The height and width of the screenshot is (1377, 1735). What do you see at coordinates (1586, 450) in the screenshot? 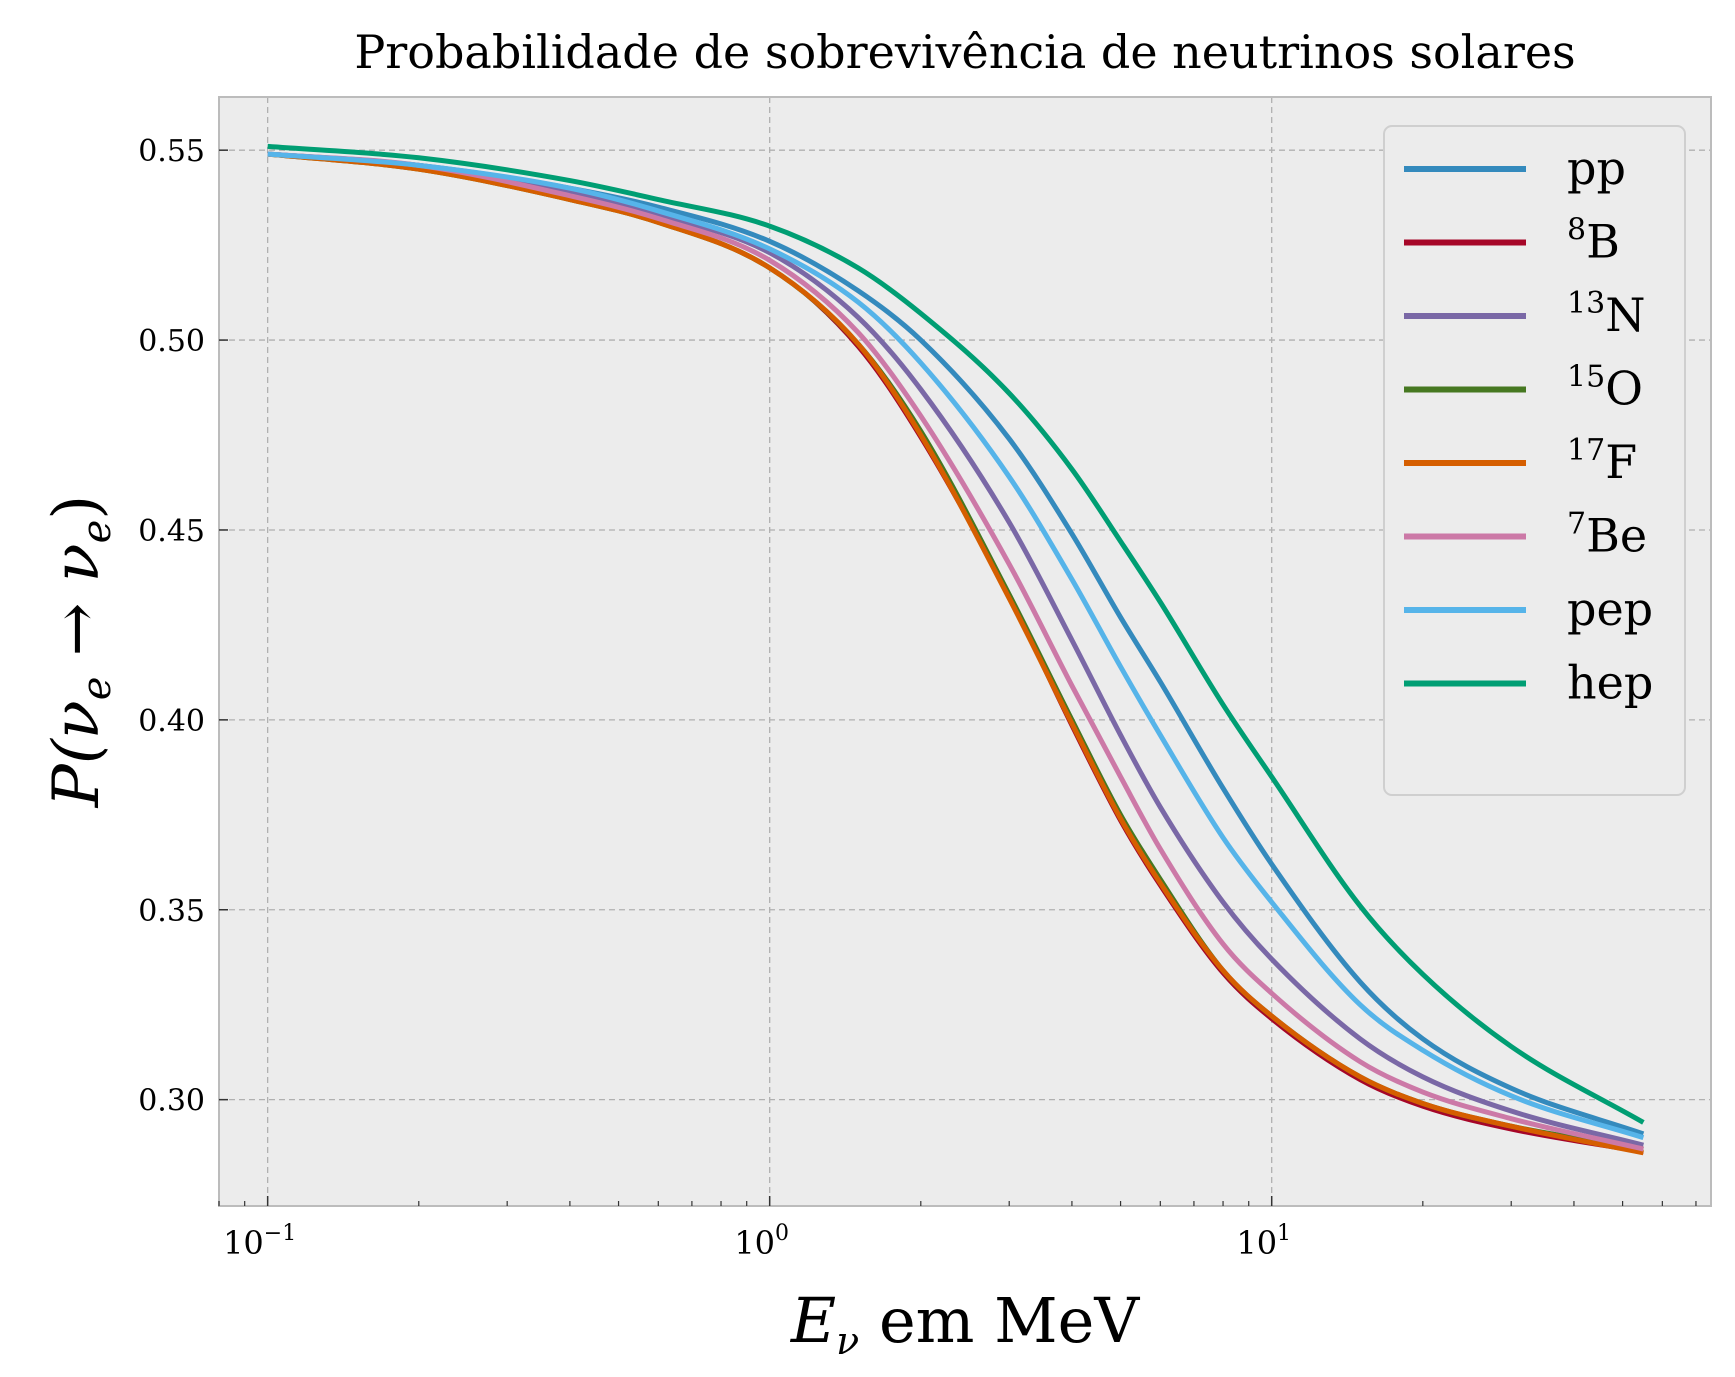
I see `legend-label-superscript: 17` at bounding box center [1586, 450].